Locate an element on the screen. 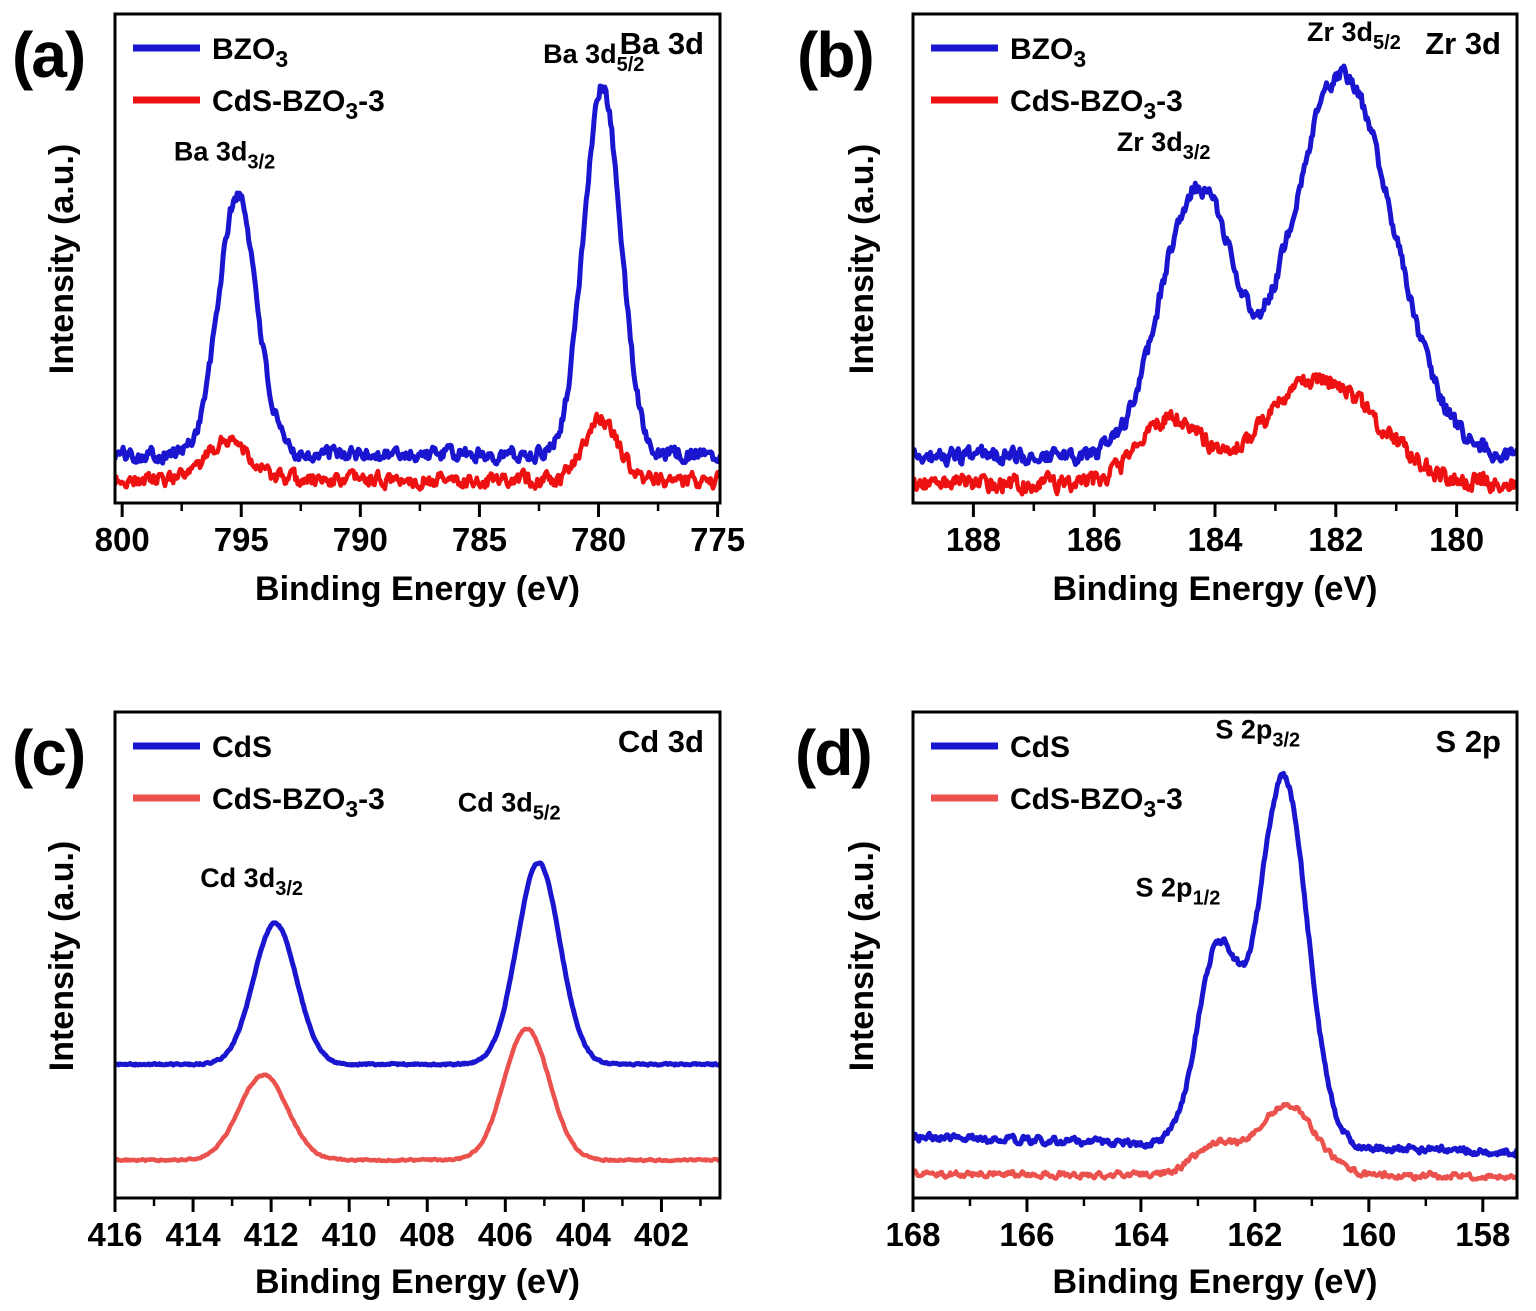  x-axis-label-a: Binding Energy (eV) is located at coordinates (417, 589).